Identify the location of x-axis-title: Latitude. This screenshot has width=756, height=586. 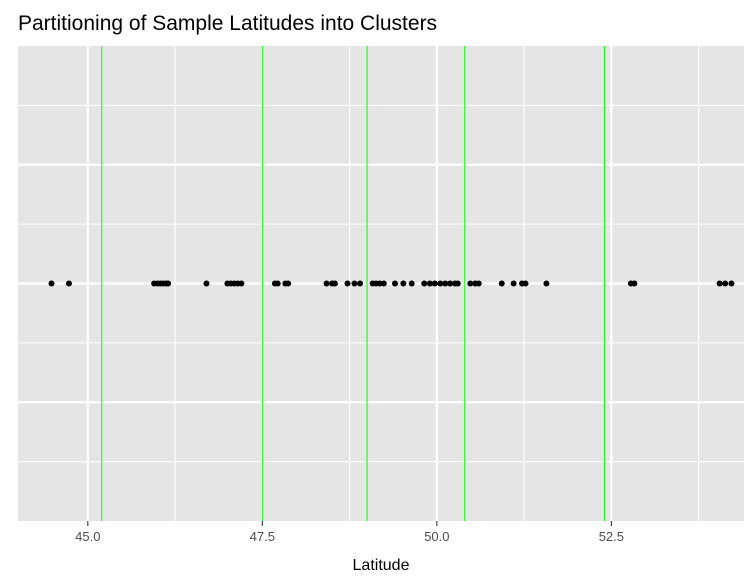
(381, 565).